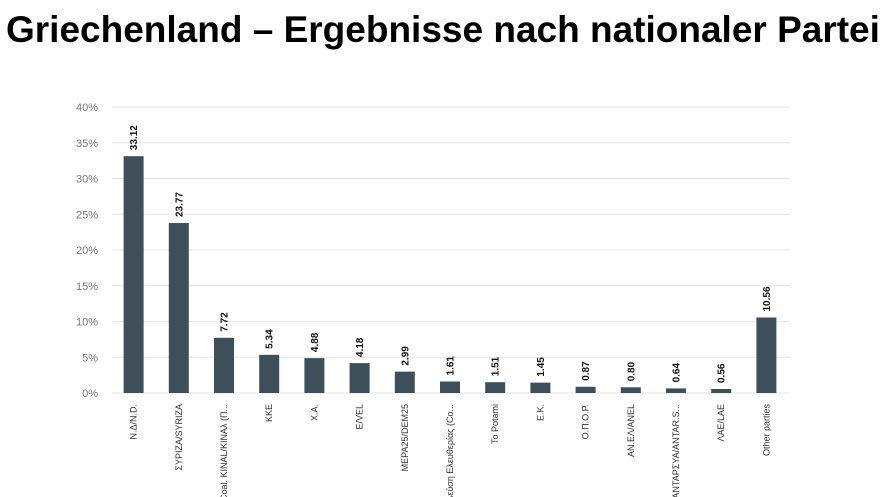  What do you see at coordinates (495, 424) in the screenshot?
I see `x-tick-label: To Potami` at bounding box center [495, 424].